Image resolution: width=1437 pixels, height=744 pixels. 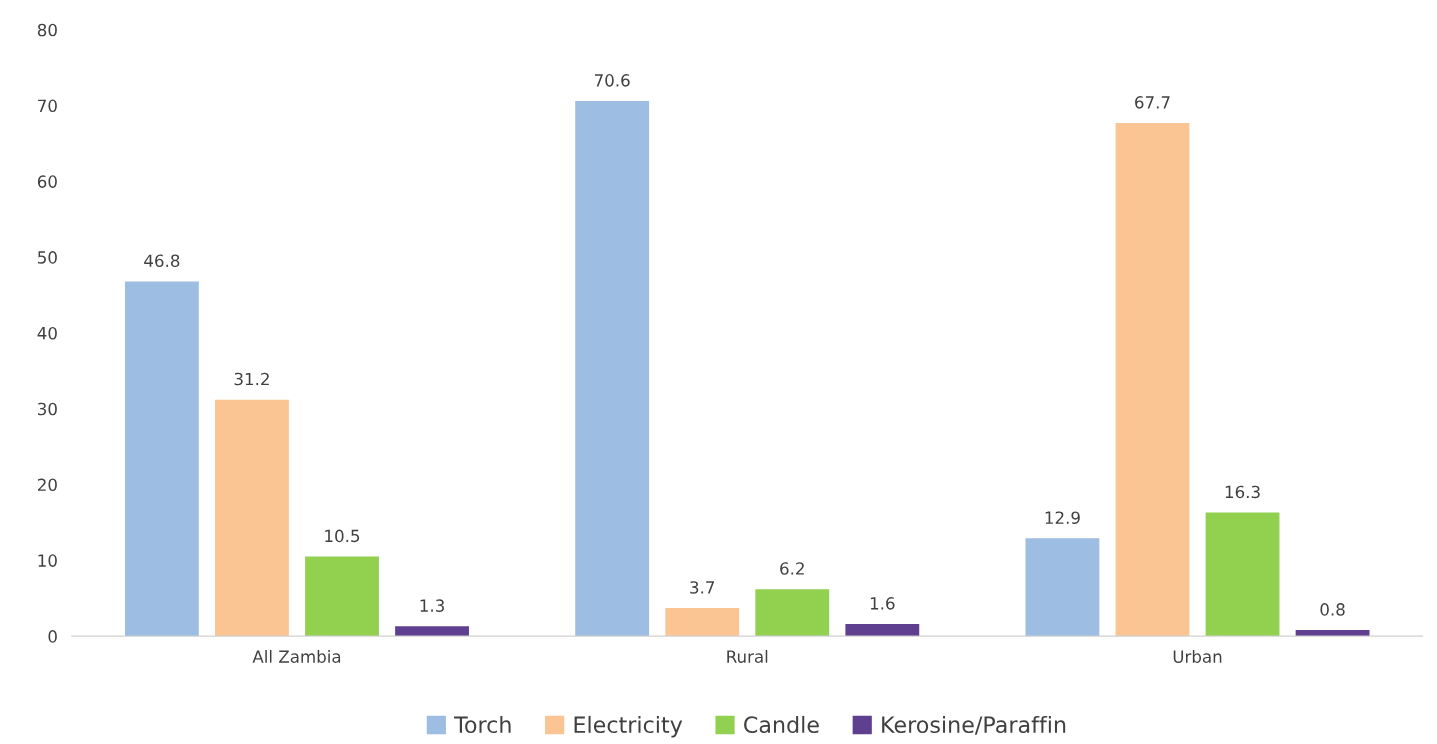 I want to click on y-tick-label: 30, so click(x=47, y=409).